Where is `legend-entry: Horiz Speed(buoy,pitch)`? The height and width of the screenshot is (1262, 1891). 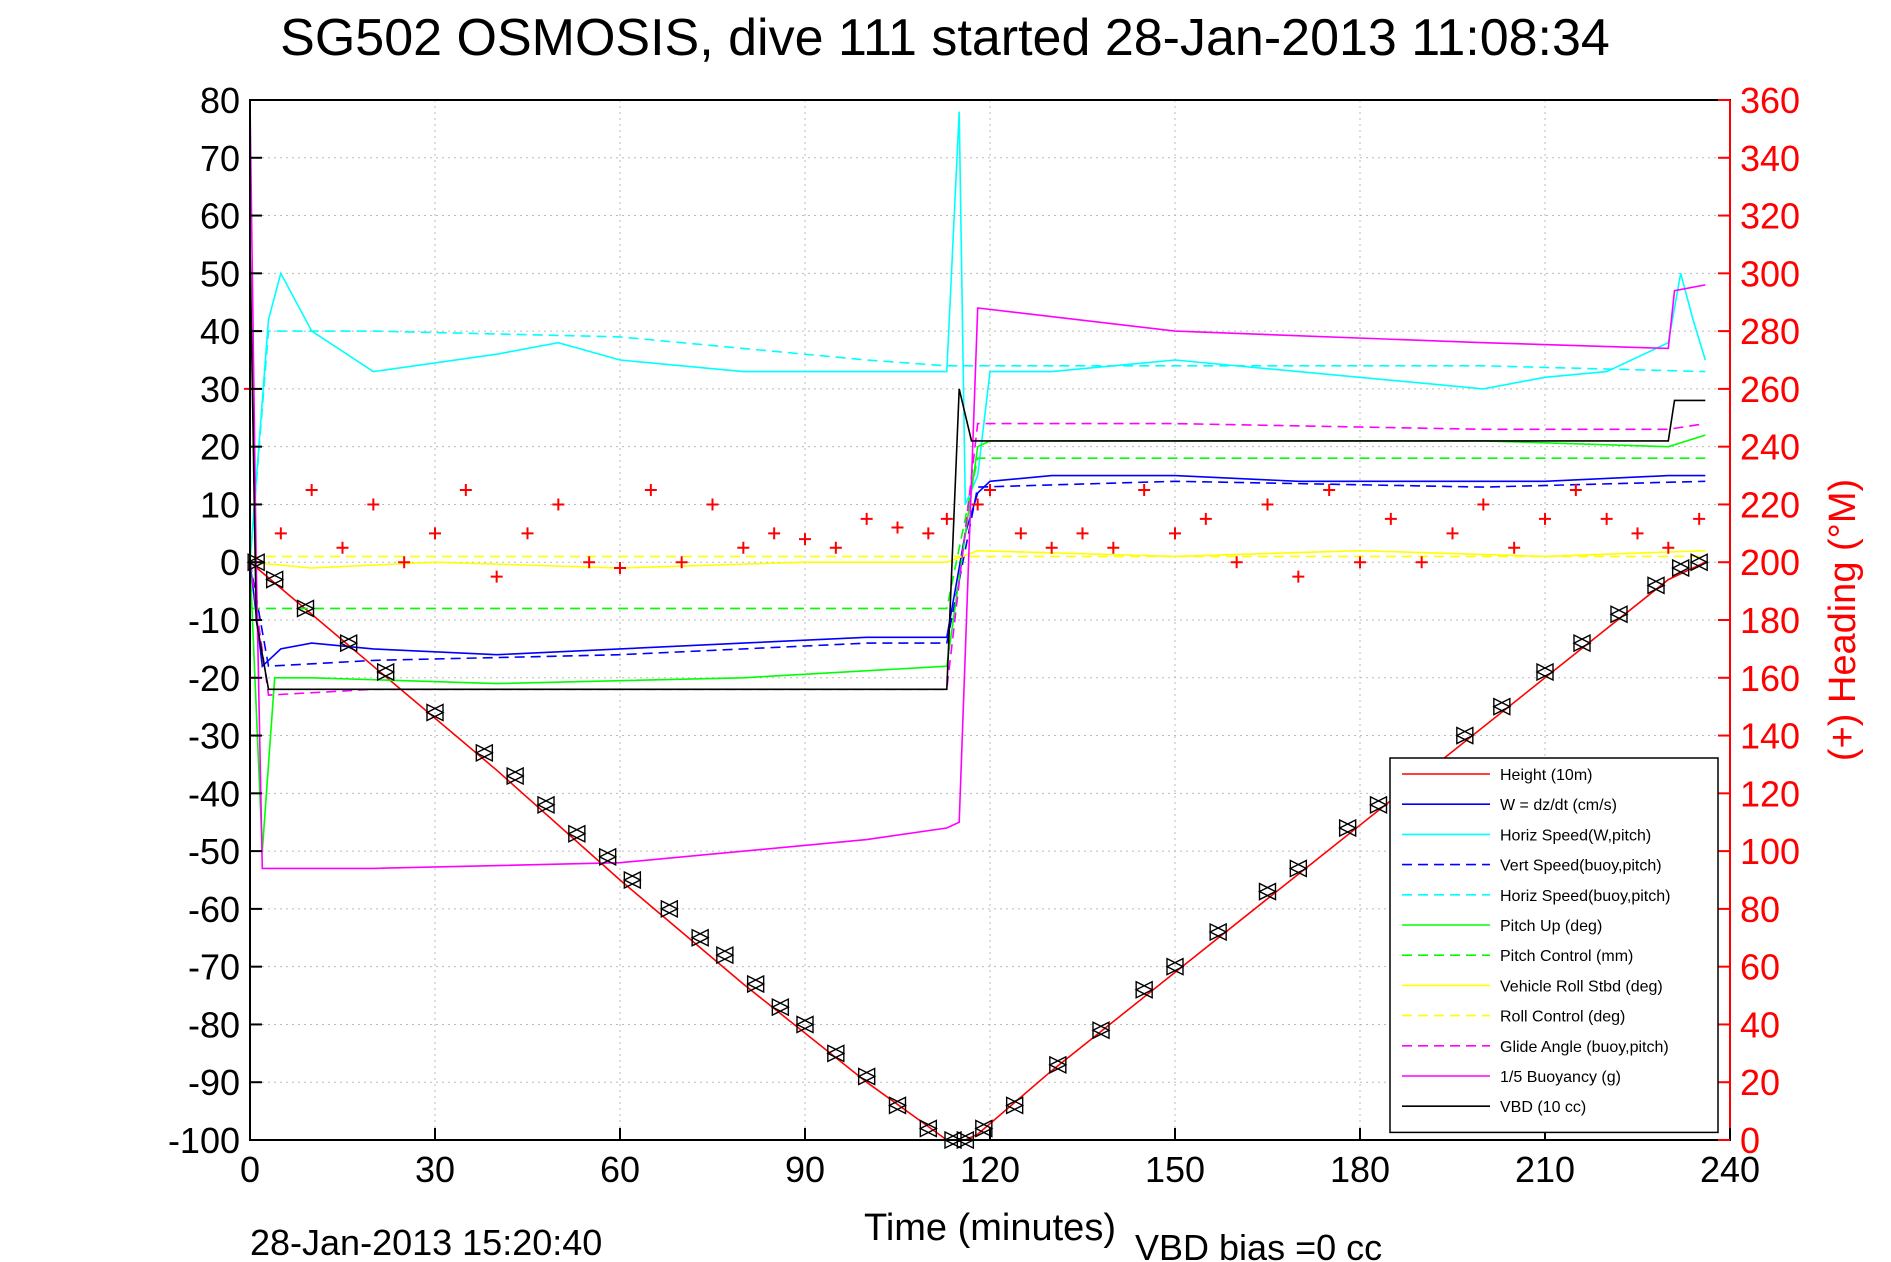
legend-entry: Horiz Speed(buoy,pitch) is located at coordinates (1585, 896).